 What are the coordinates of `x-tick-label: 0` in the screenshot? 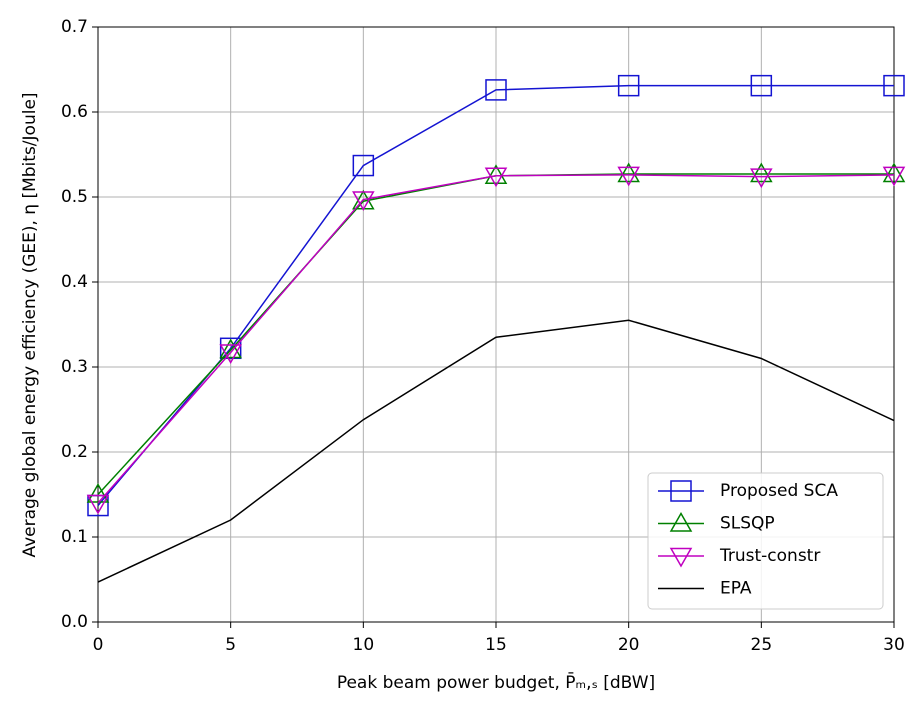 It's located at (98, 645).